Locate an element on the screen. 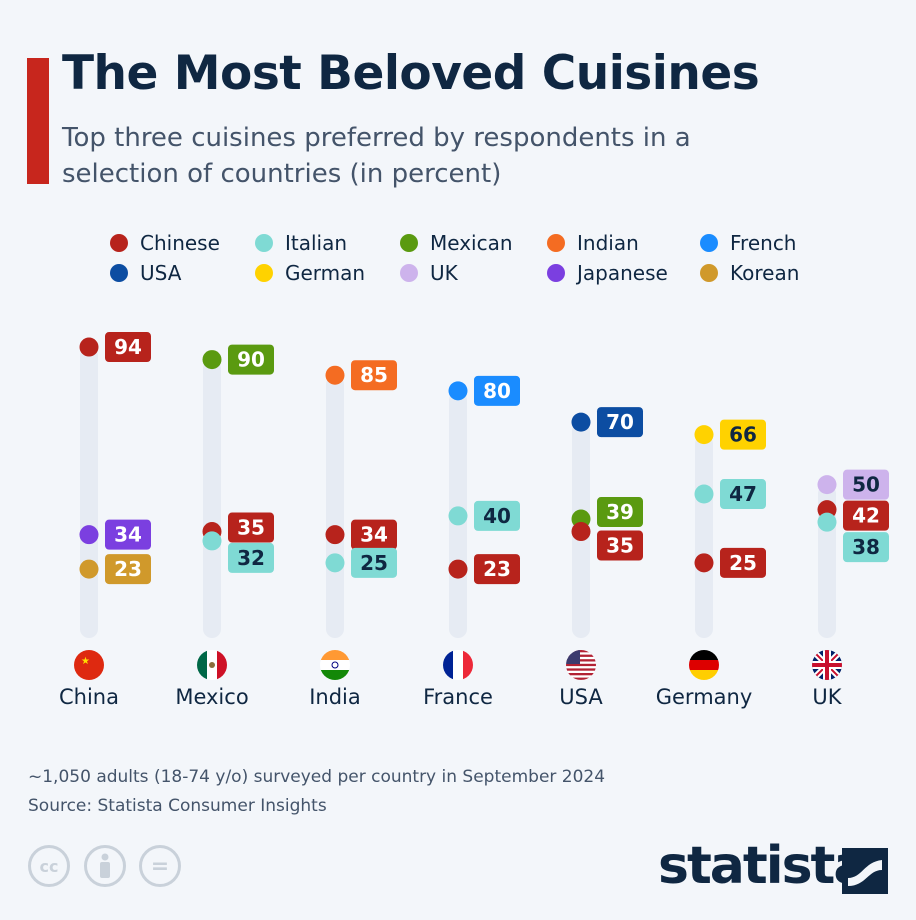 The image size is (916, 920). data-label: 32 is located at coordinates (251, 558).